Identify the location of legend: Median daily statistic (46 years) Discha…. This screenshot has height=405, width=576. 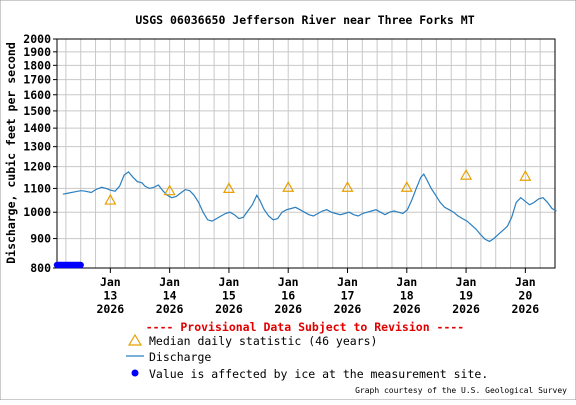
(307, 357).